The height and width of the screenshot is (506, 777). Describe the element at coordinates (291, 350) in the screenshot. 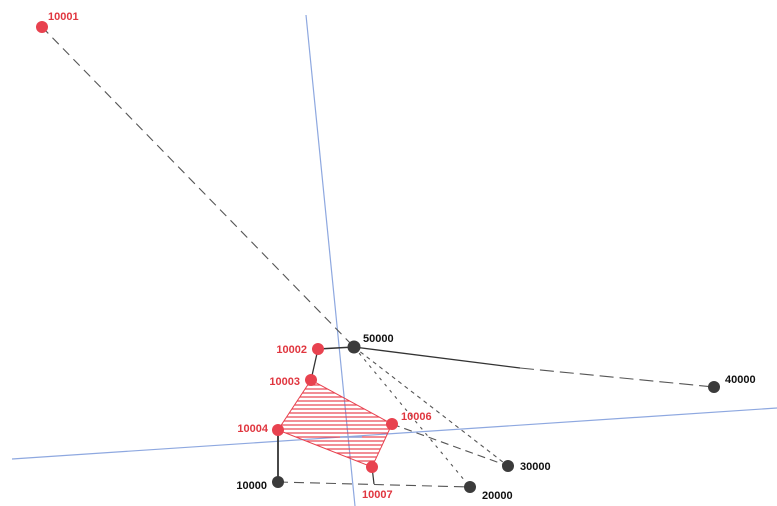

I see `label-10002: 10002` at that location.